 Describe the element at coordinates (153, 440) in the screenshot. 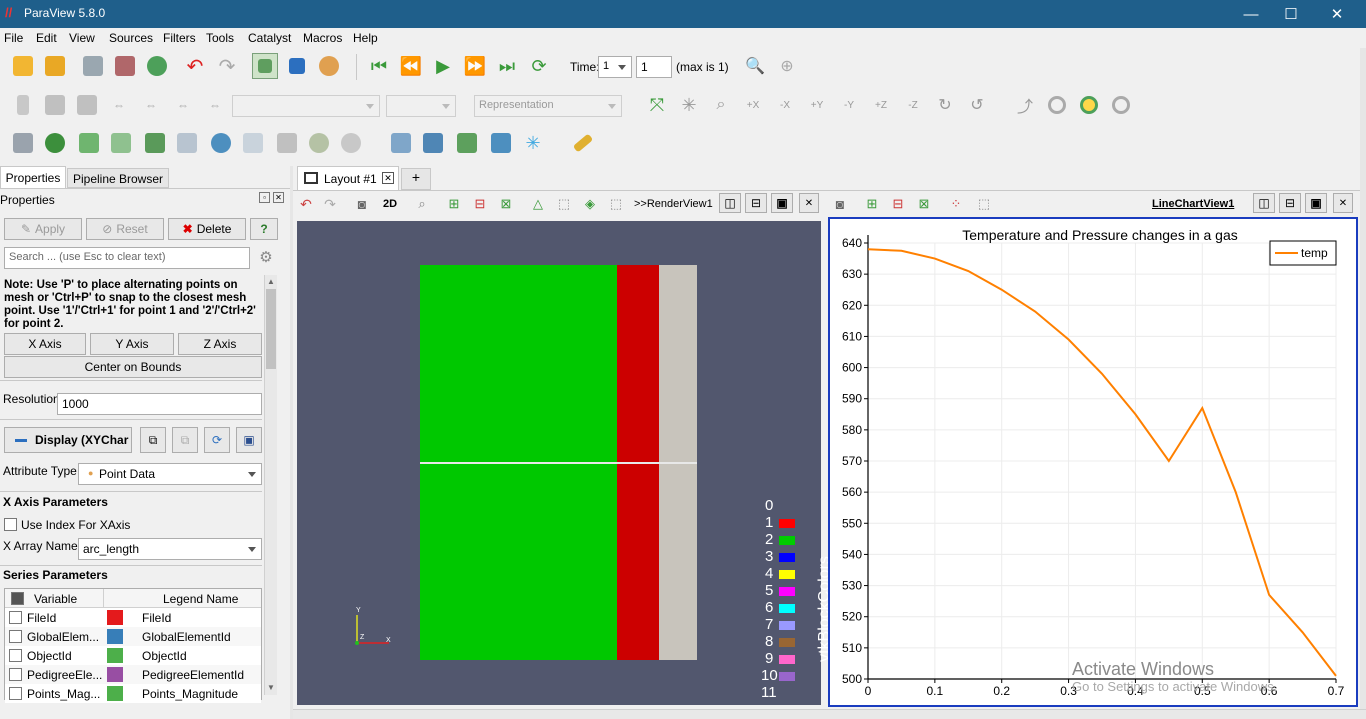

I see `copy-icon: ⧉` at that location.